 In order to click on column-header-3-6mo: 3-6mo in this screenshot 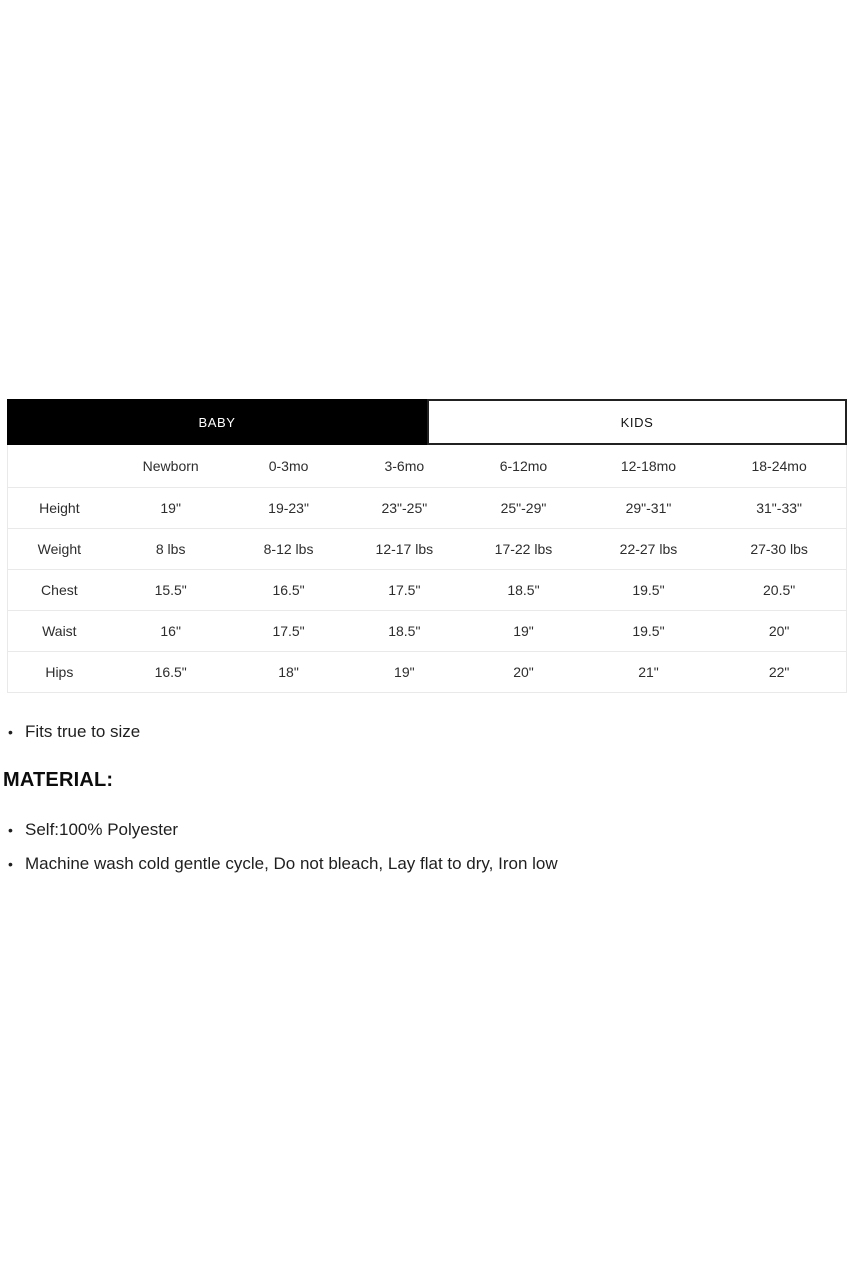, I will do `click(404, 466)`.